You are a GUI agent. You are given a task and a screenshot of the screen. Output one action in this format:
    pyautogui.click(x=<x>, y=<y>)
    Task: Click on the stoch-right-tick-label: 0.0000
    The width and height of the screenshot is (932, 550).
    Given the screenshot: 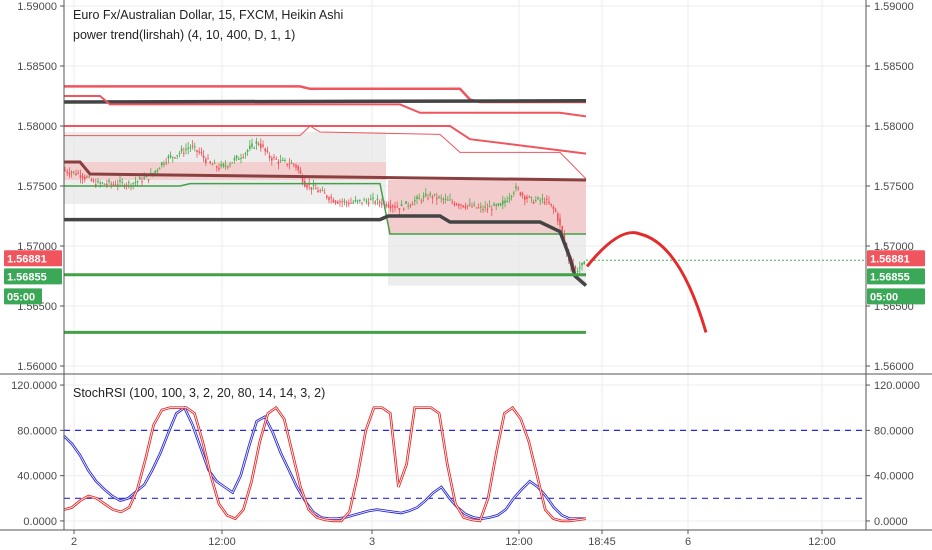 What is the action you would take?
    pyautogui.click(x=891, y=522)
    